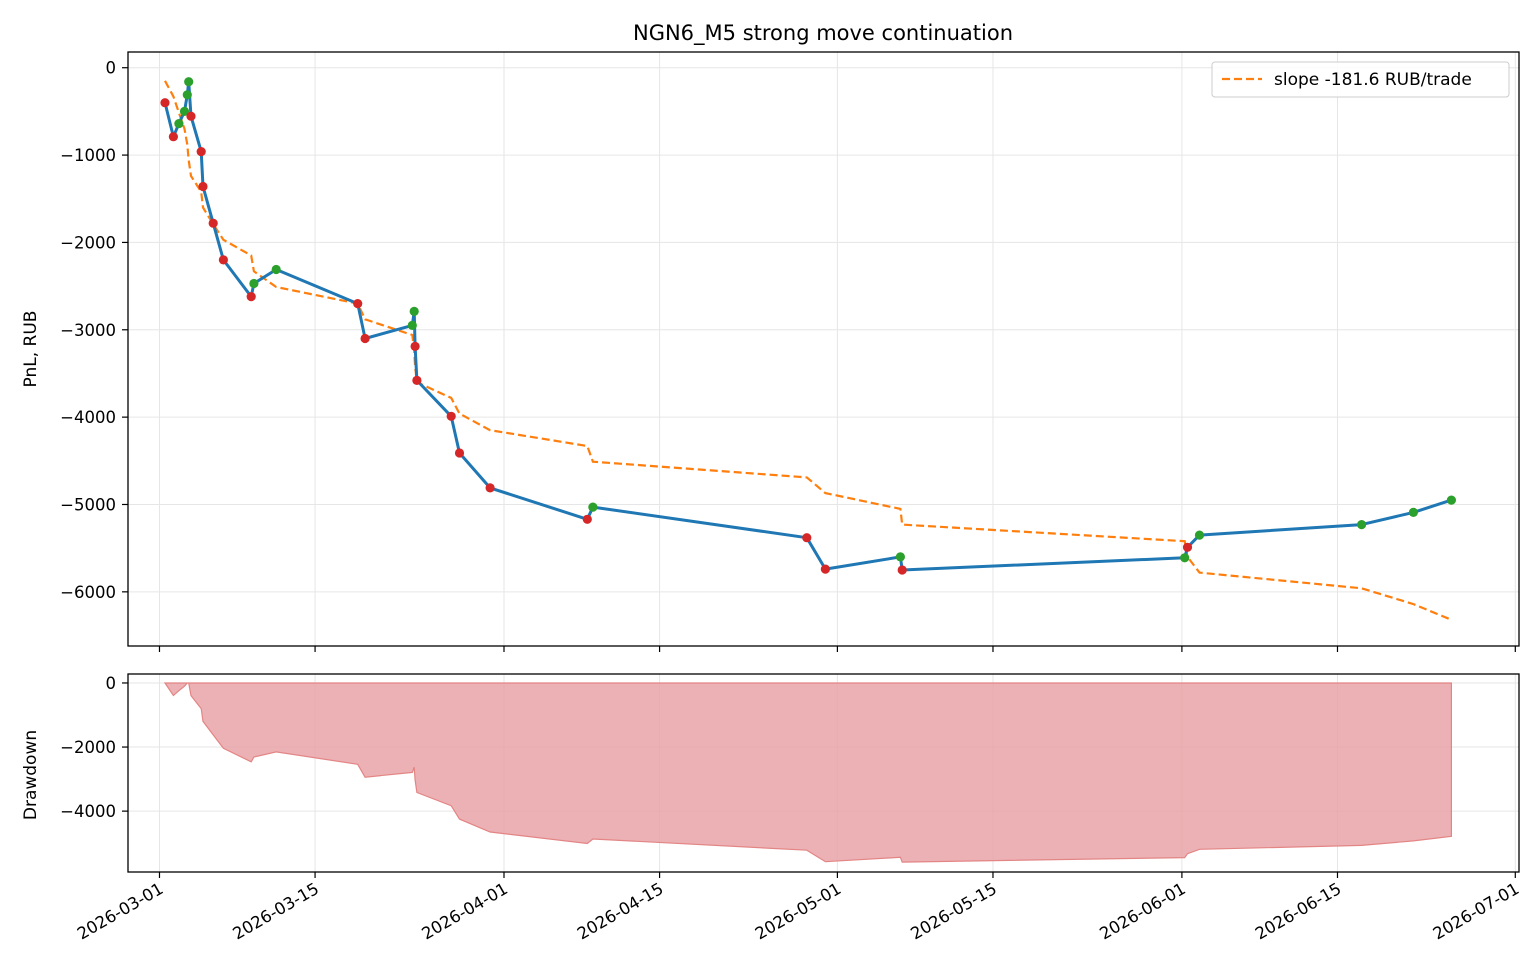 The height and width of the screenshot is (980, 1540). What do you see at coordinates (823, 33) in the screenshot?
I see `chart-title: NGN6_M5 strong move continuation` at bounding box center [823, 33].